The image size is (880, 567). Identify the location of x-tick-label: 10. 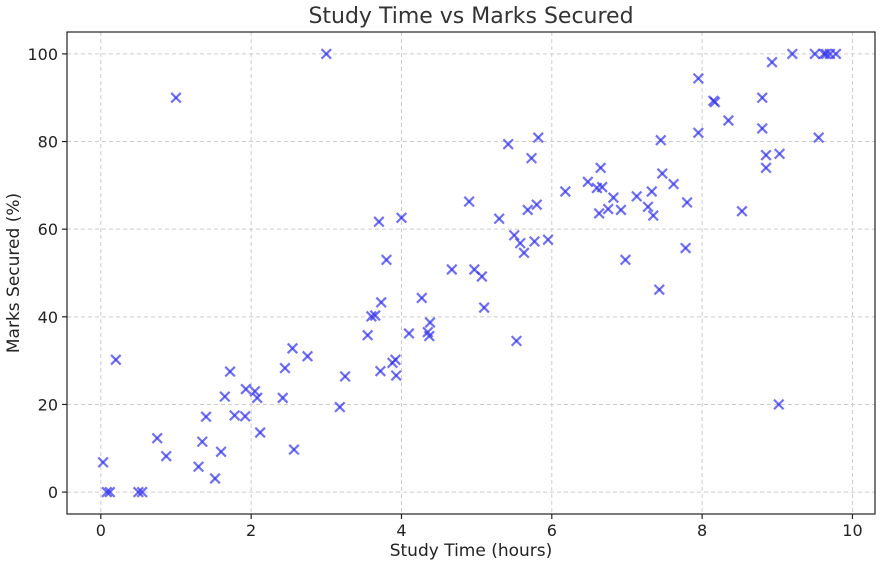
(852, 530).